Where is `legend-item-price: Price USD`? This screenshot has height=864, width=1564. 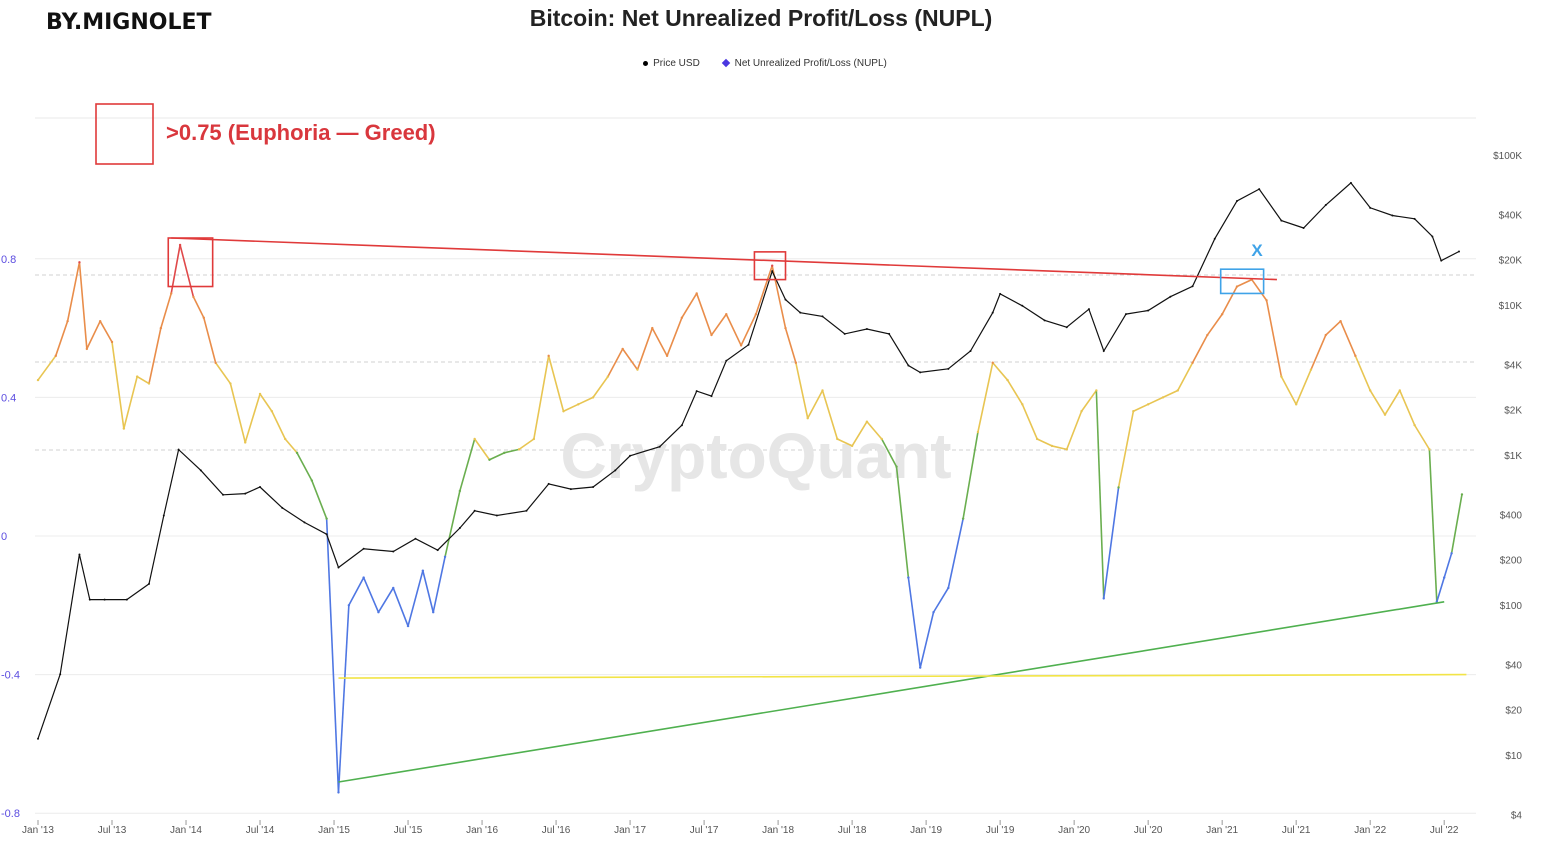
legend-item-price: Price USD is located at coordinates (671, 63).